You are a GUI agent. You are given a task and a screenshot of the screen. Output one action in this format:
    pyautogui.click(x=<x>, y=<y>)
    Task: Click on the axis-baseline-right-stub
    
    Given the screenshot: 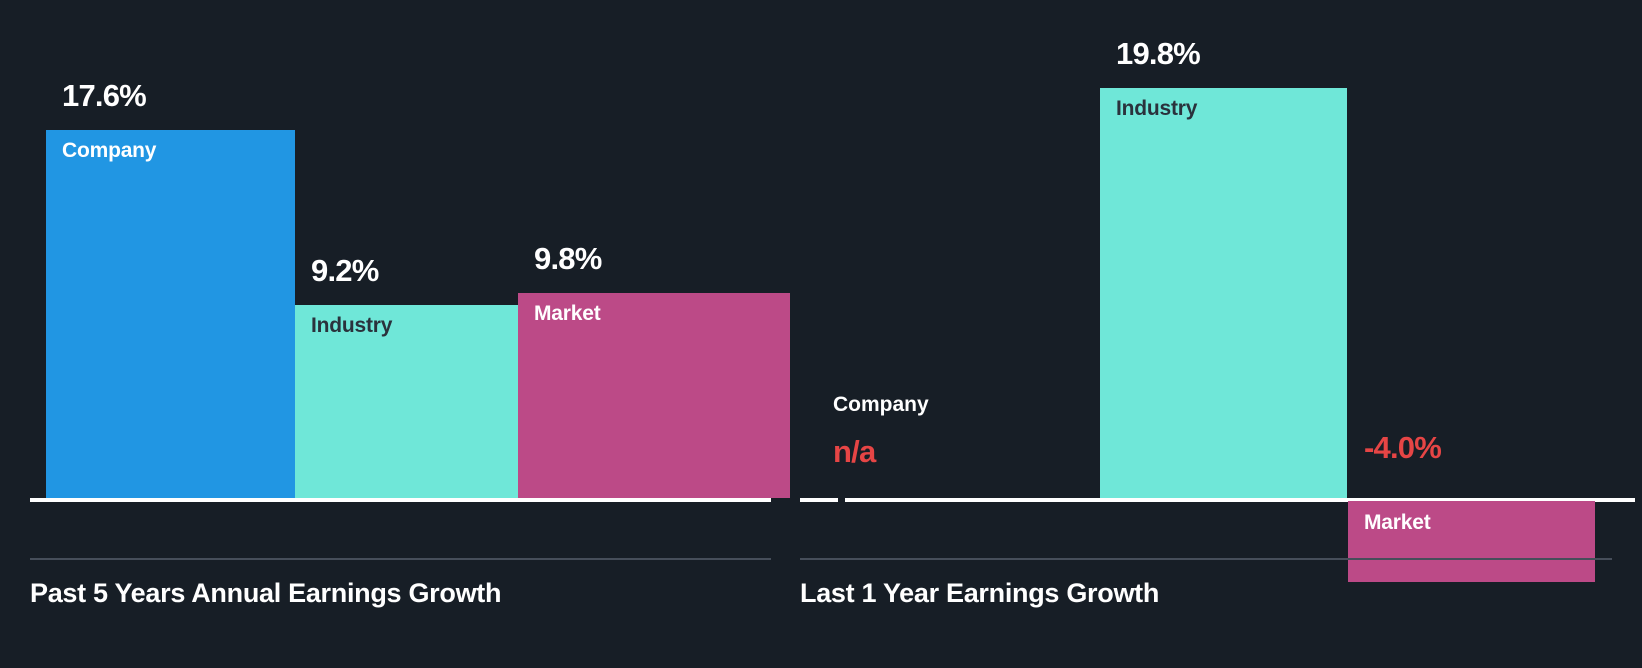 What is the action you would take?
    pyautogui.click(x=819, y=500)
    